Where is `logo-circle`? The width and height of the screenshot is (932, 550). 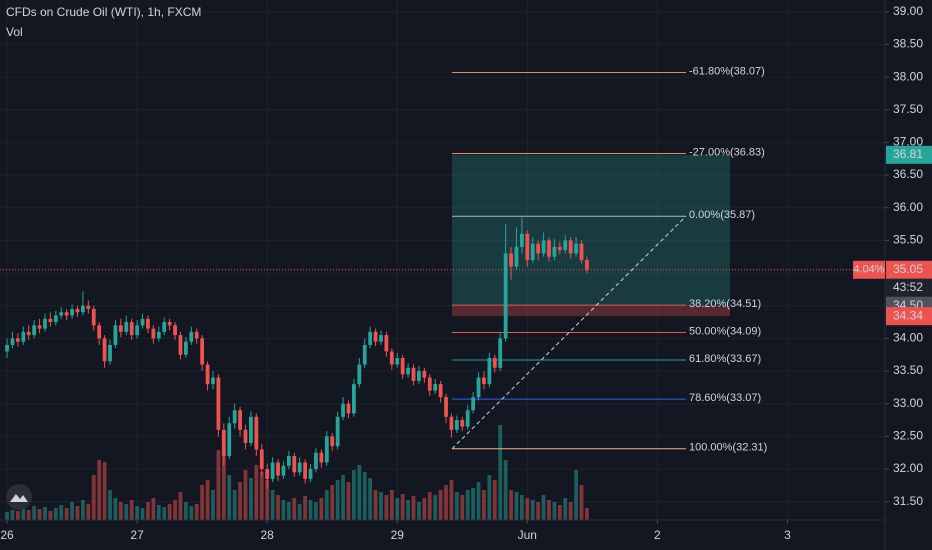 logo-circle is located at coordinates (19, 497).